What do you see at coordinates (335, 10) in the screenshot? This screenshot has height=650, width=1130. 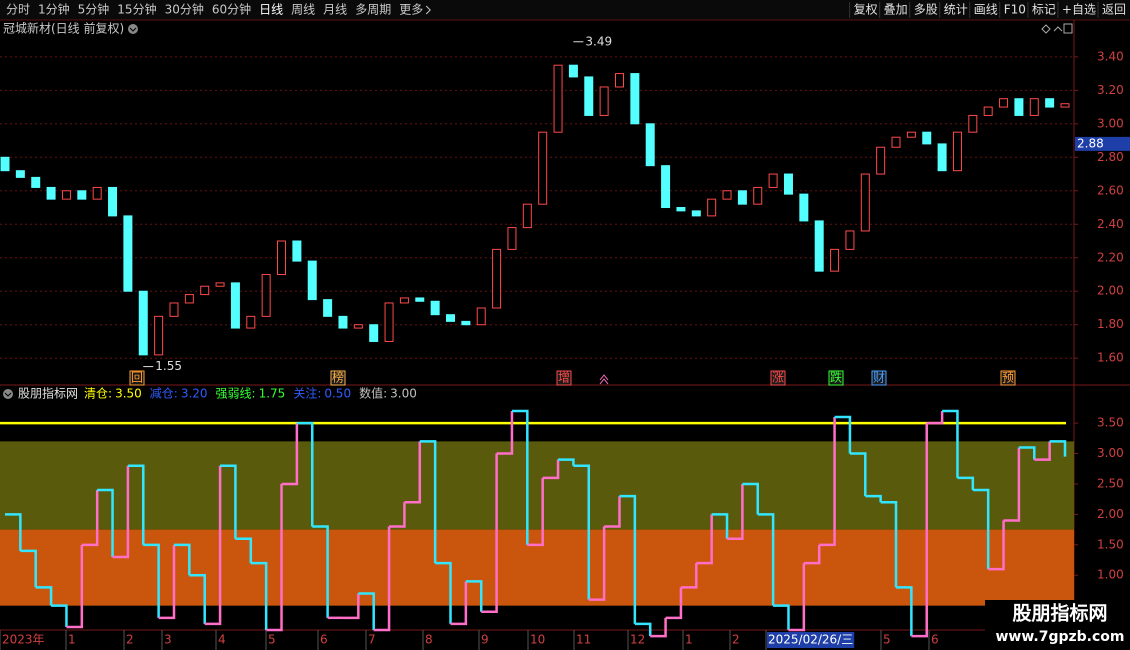 I see `toolbar-button: 月线` at bounding box center [335, 10].